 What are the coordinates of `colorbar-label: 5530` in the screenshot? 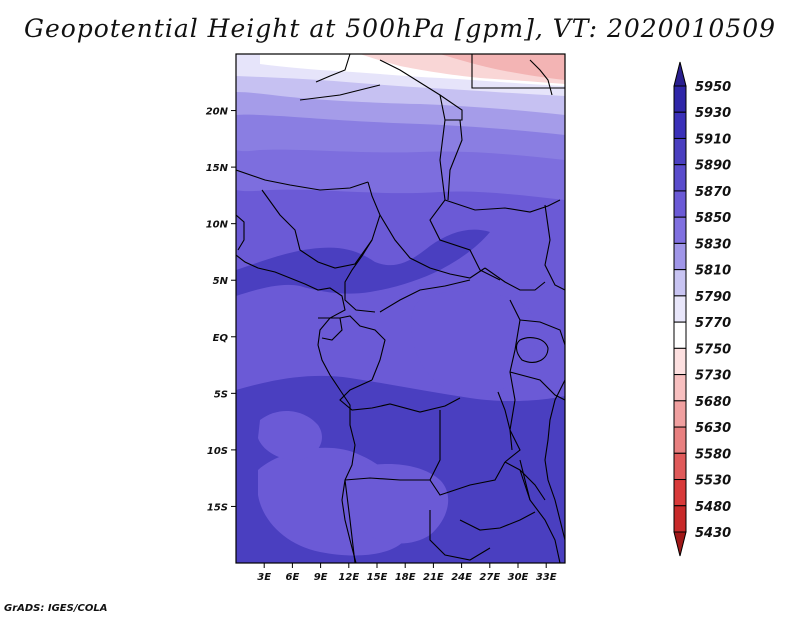 It's located at (713, 481).